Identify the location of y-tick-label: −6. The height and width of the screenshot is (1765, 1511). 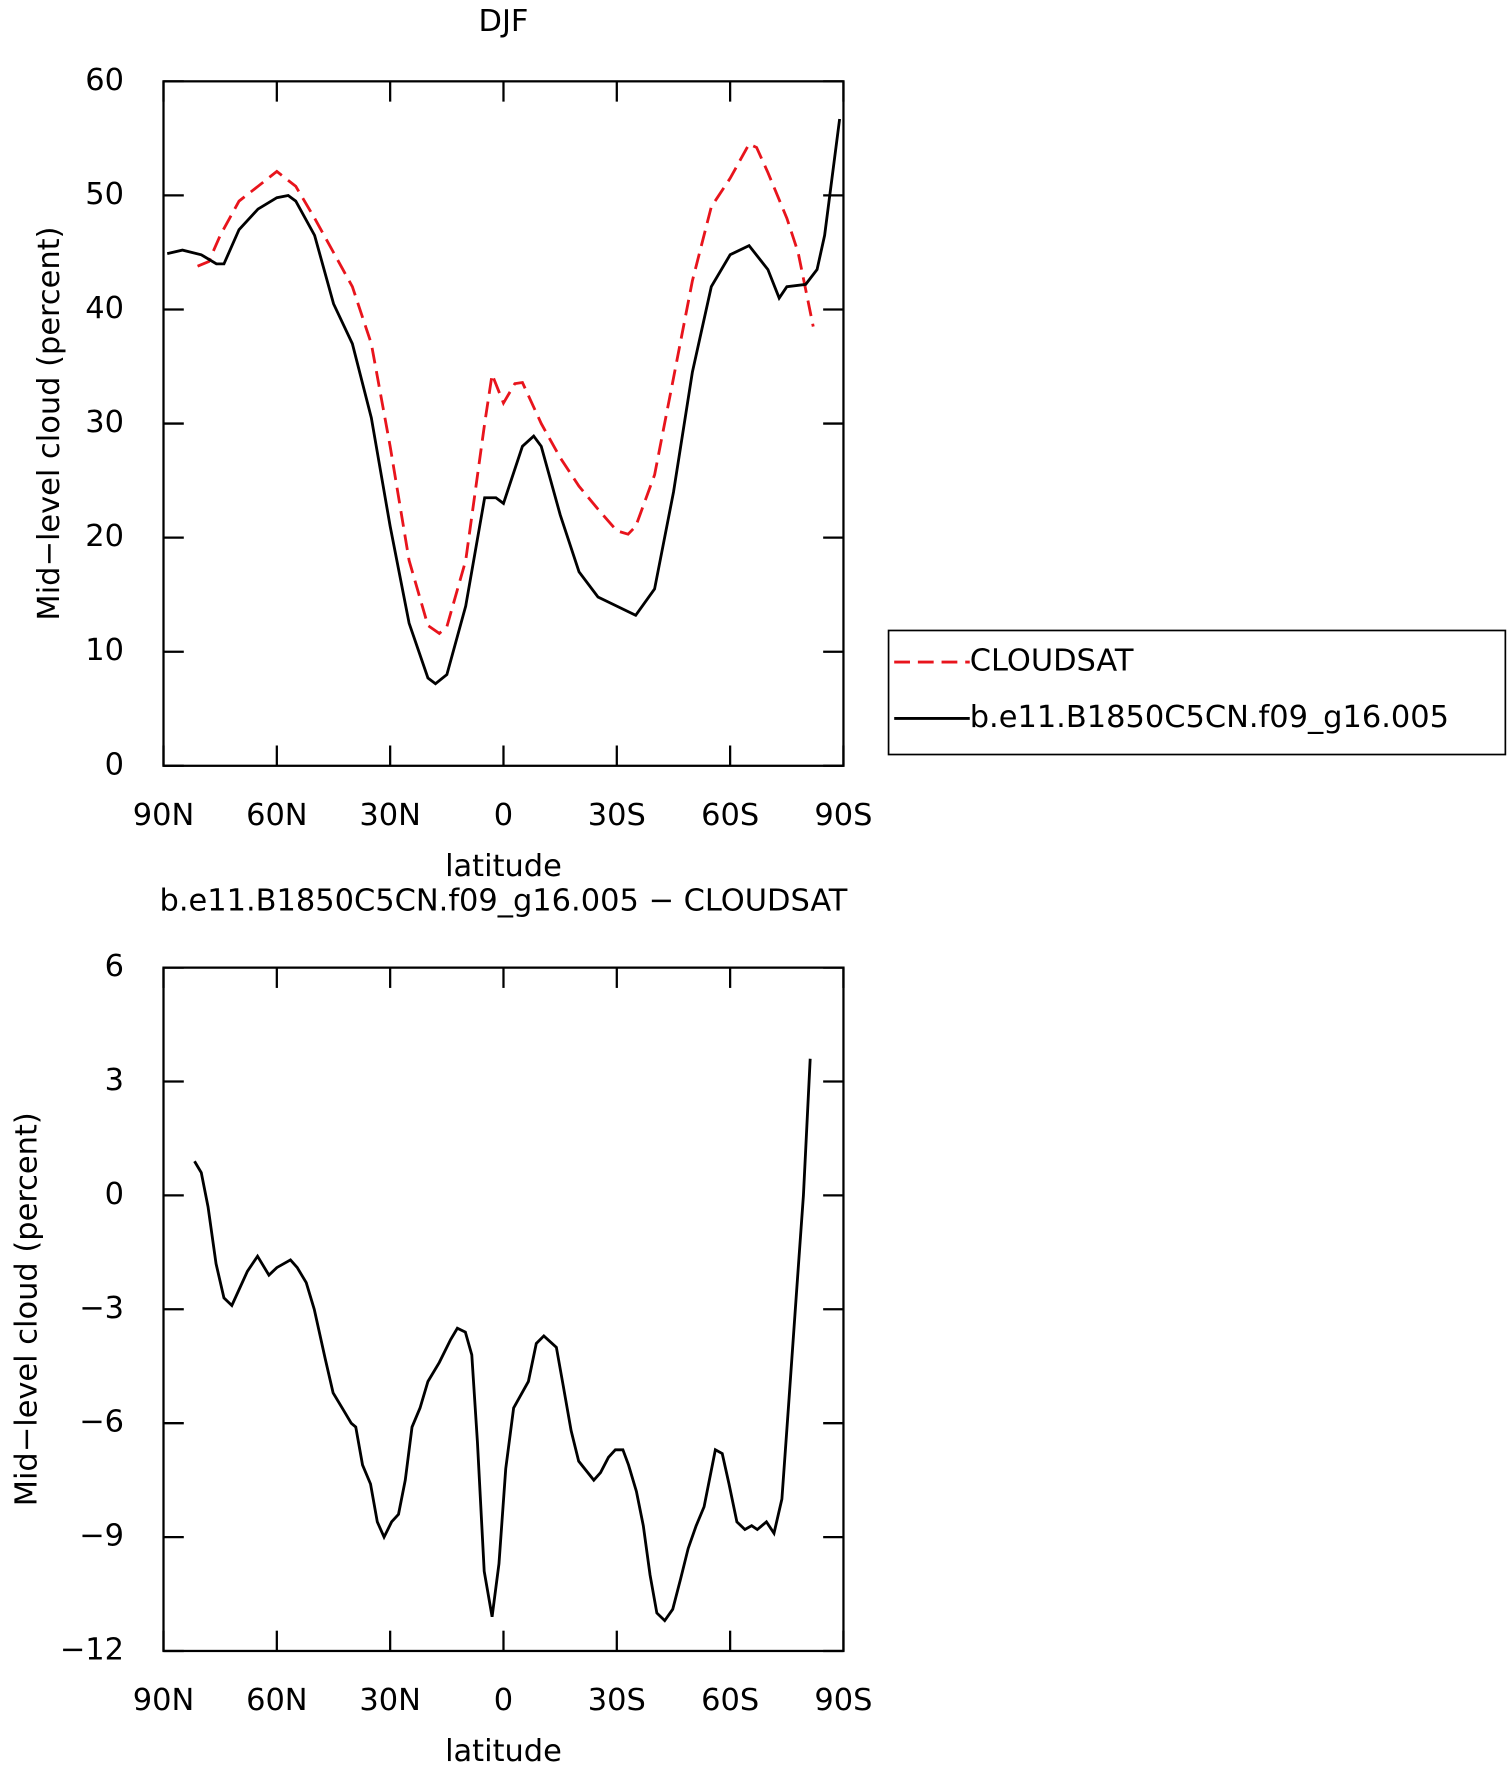
(101, 1422).